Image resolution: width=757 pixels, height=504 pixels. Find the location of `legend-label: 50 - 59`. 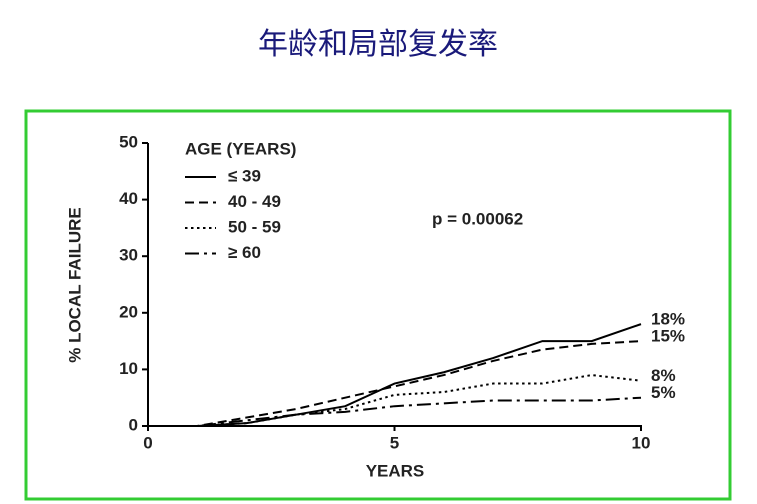

legend-label: 50 - 59 is located at coordinates (254, 226).